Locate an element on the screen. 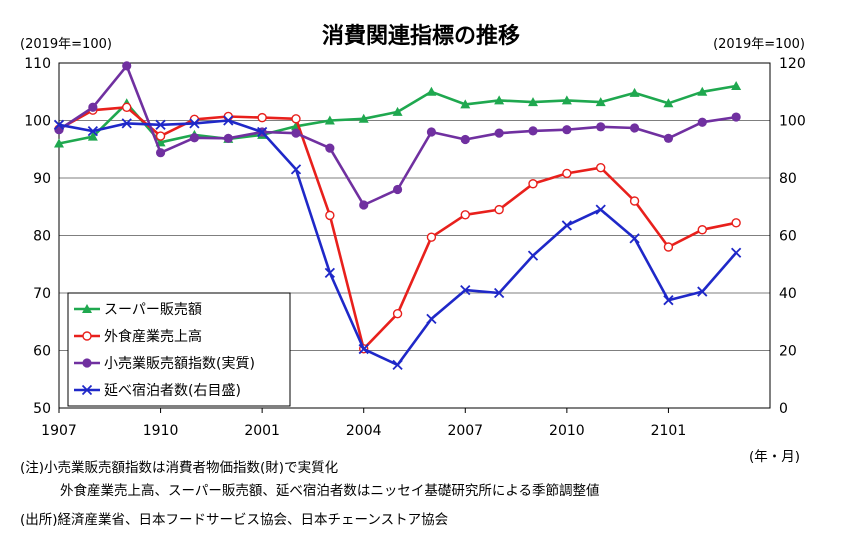 The image size is (842, 555). x-axis-ticks: 1907 1910 2001 2004 2007 2010 2101 is located at coordinates (363, 423).